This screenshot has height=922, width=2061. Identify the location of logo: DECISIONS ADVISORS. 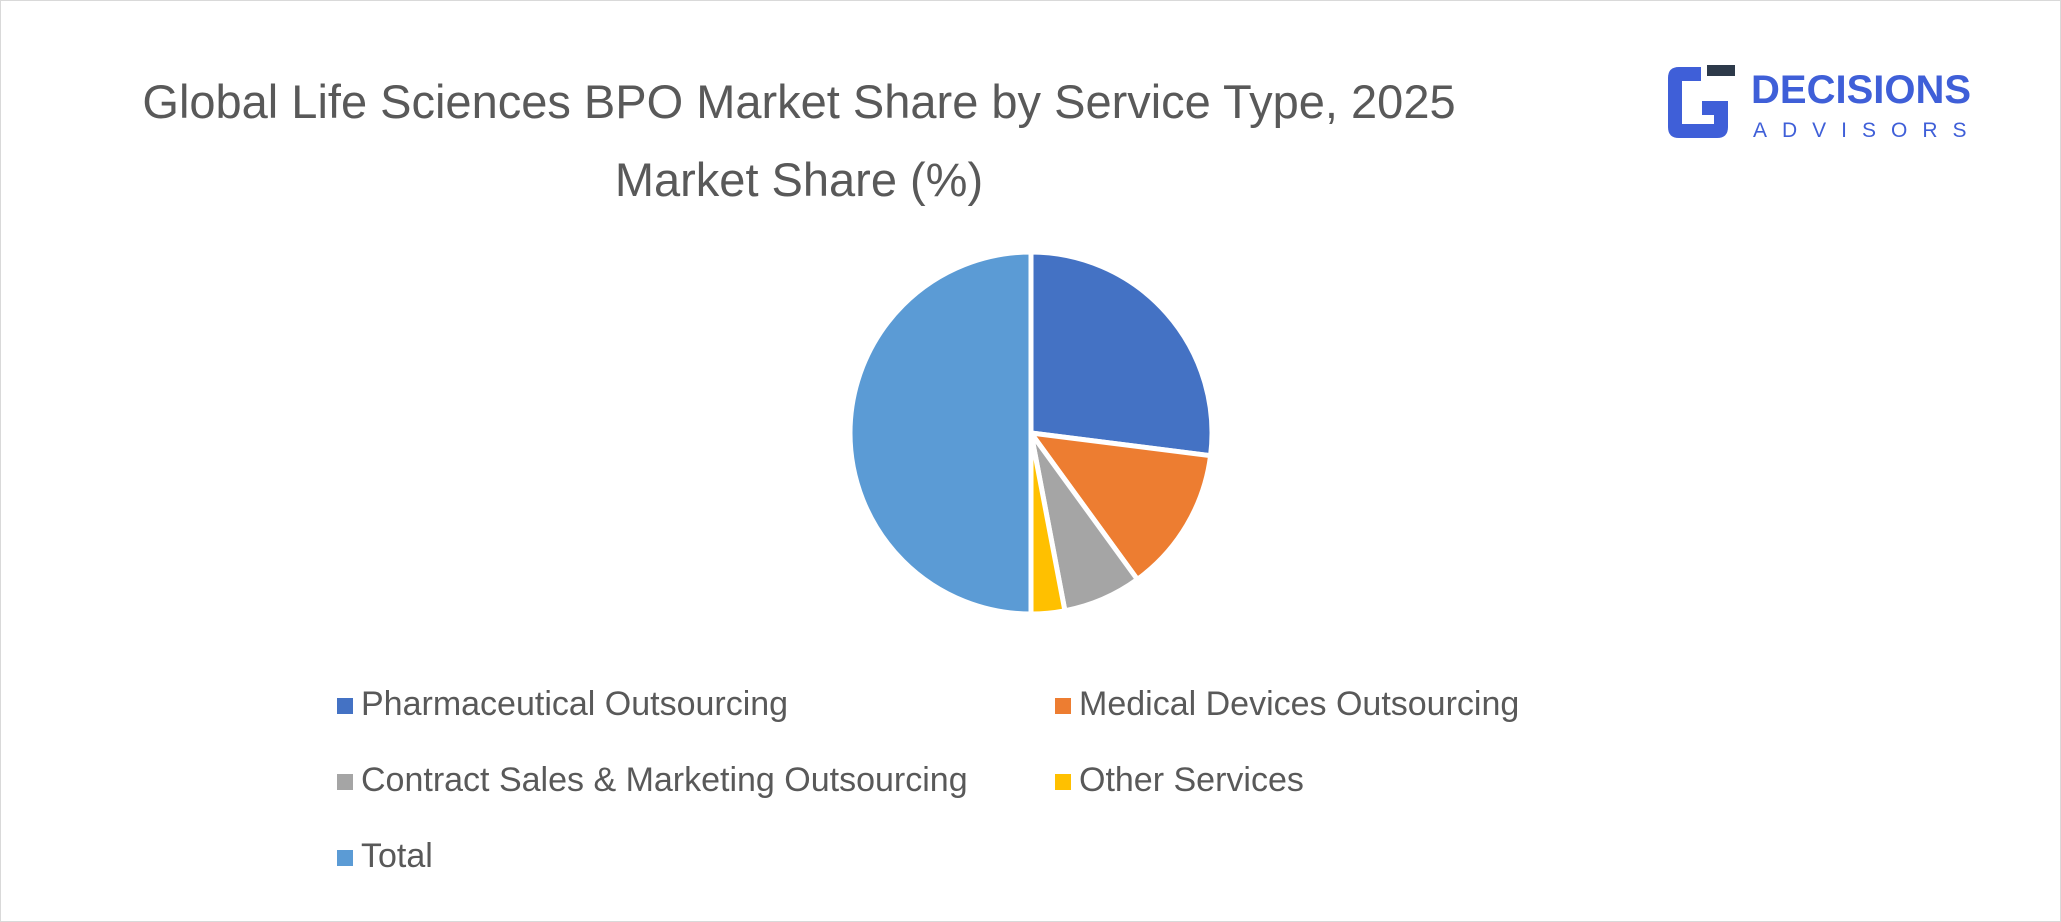
(1825, 103).